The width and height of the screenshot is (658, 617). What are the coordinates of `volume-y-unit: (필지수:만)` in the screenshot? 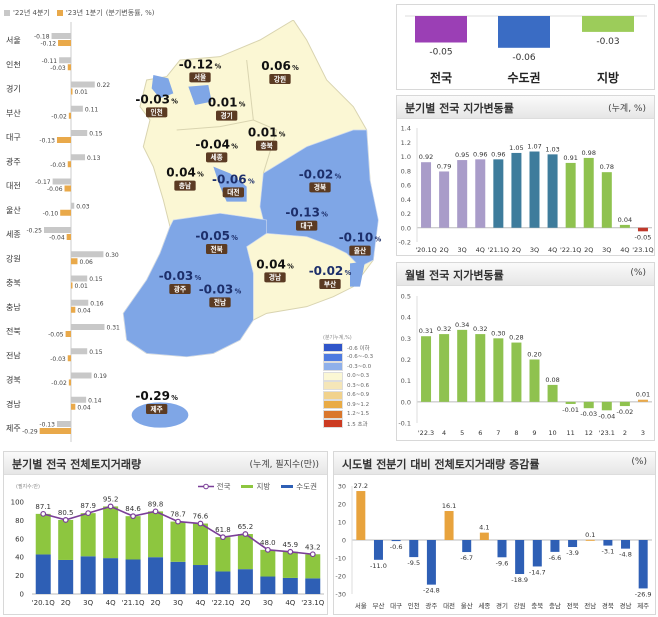 It's located at (28, 487).